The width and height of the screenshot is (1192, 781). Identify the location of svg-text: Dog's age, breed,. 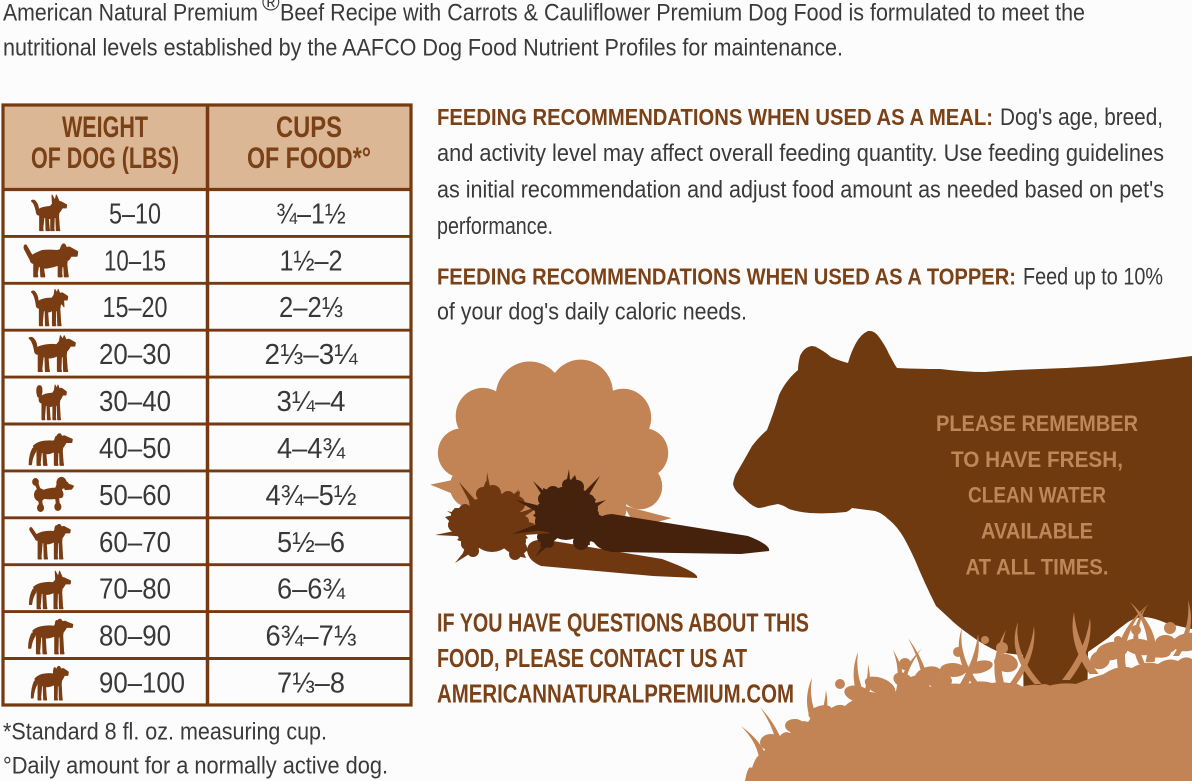
(1081, 117).